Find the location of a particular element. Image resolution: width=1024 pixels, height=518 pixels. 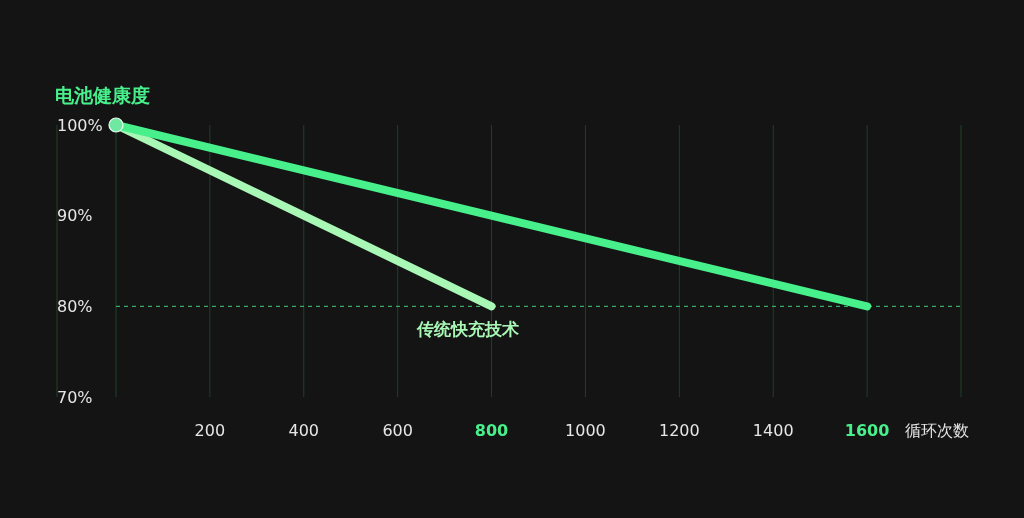

series-label: 传统快充技术 is located at coordinates (467, 329).